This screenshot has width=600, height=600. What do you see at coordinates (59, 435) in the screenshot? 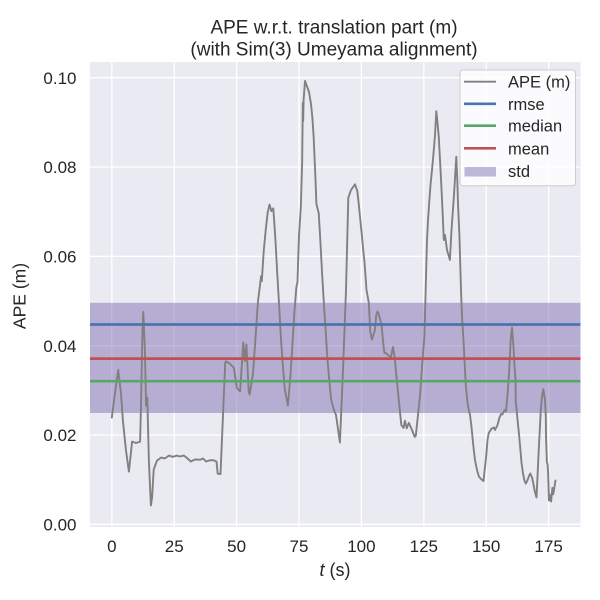
I see `svg-text: 0.02` at bounding box center [59, 435].